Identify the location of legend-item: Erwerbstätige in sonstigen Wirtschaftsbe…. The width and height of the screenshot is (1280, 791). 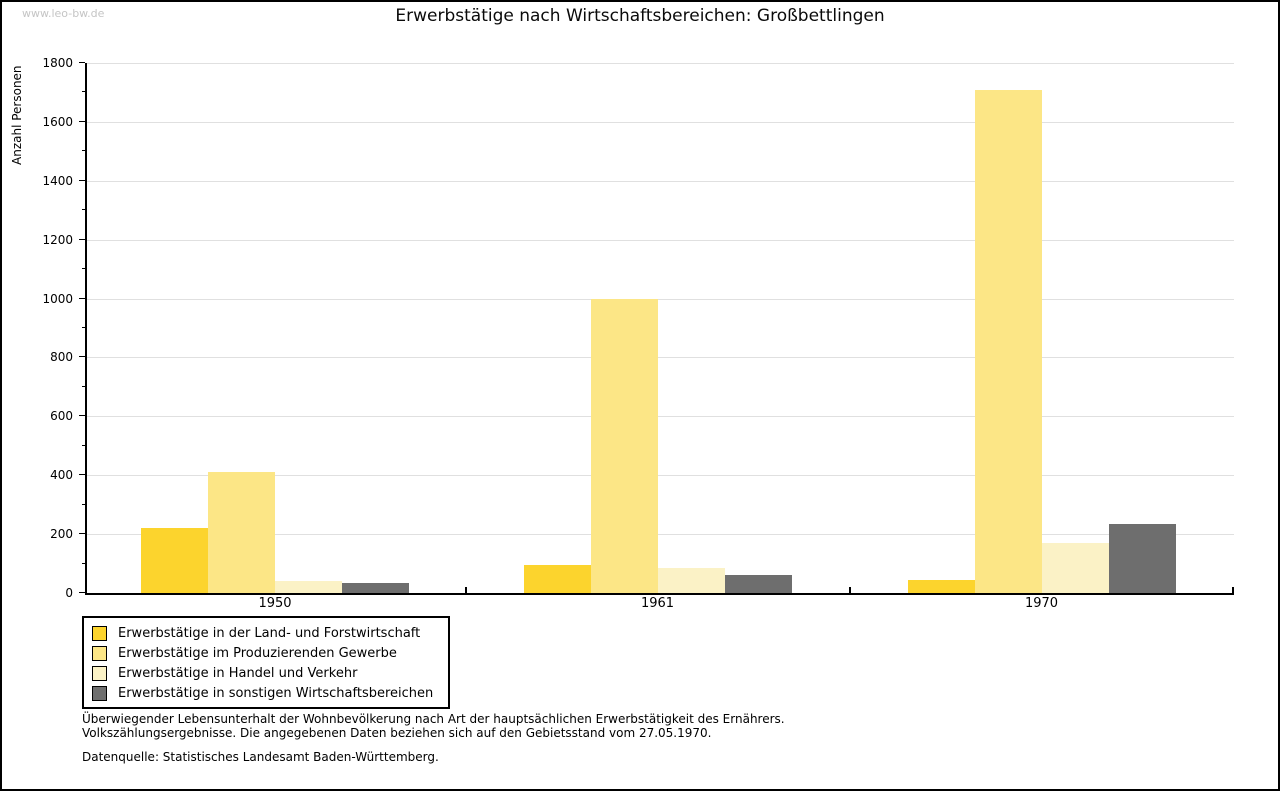
(266, 693).